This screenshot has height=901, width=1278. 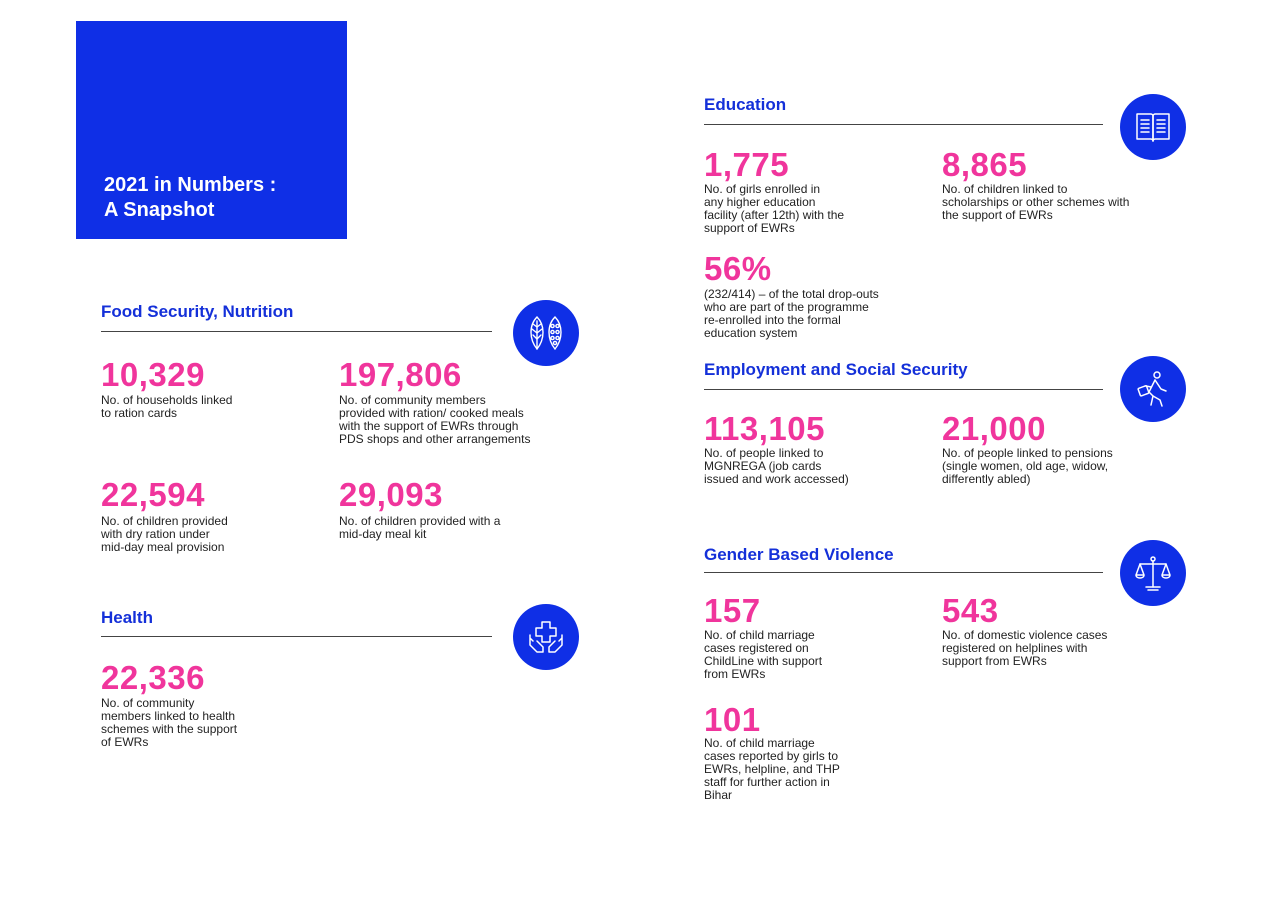 What do you see at coordinates (994, 428) in the screenshot?
I see `stat-value: 21,000` at bounding box center [994, 428].